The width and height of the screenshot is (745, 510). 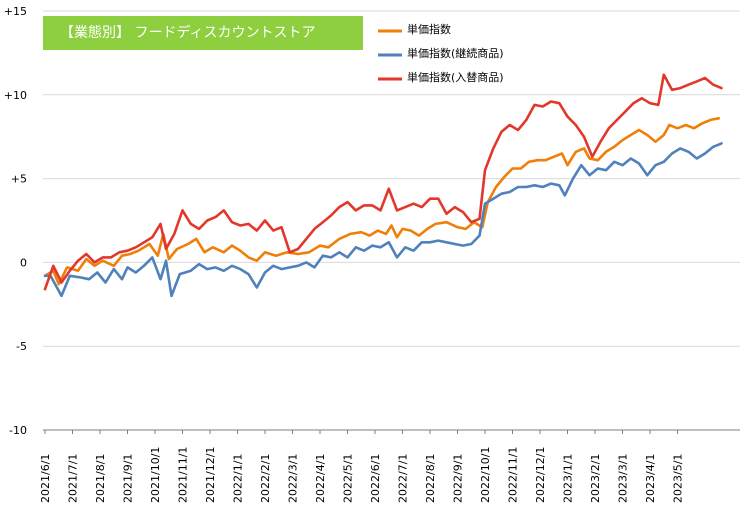 What do you see at coordinates (21, 346) in the screenshot?
I see `y-tick-label: -5` at bounding box center [21, 346].